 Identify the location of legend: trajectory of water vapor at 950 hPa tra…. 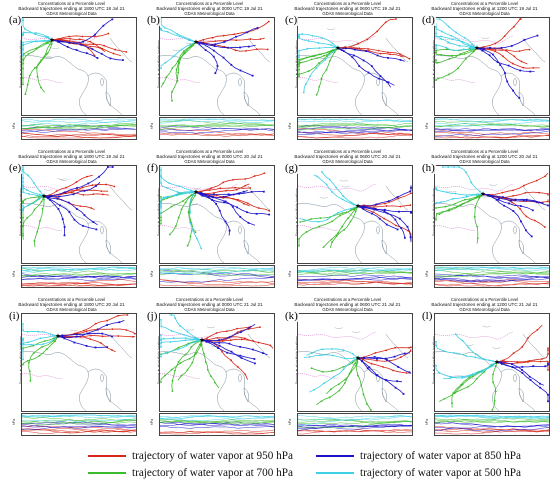
(275, 465).